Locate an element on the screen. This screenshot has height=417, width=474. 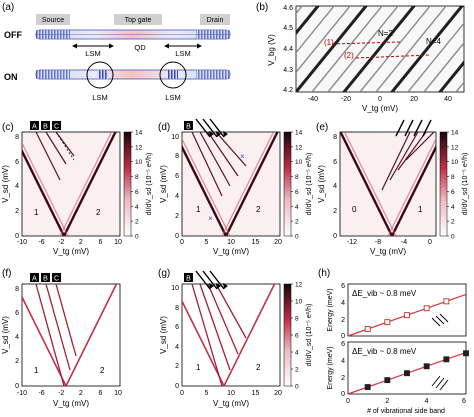
top-gate-electrode is located at coordinates (138, 19).